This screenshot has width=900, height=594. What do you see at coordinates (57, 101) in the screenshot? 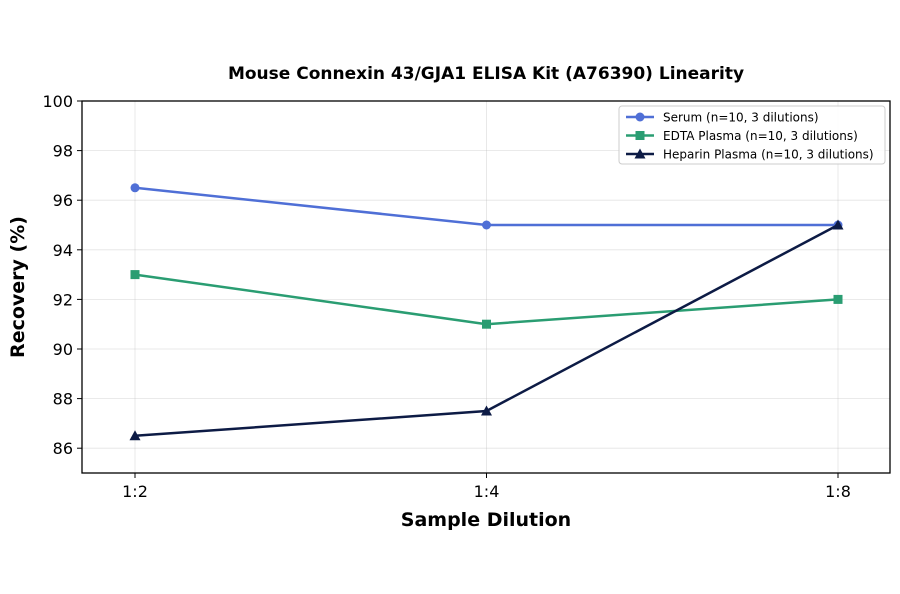
I see `y-tick-label: 100` at bounding box center [57, 101].